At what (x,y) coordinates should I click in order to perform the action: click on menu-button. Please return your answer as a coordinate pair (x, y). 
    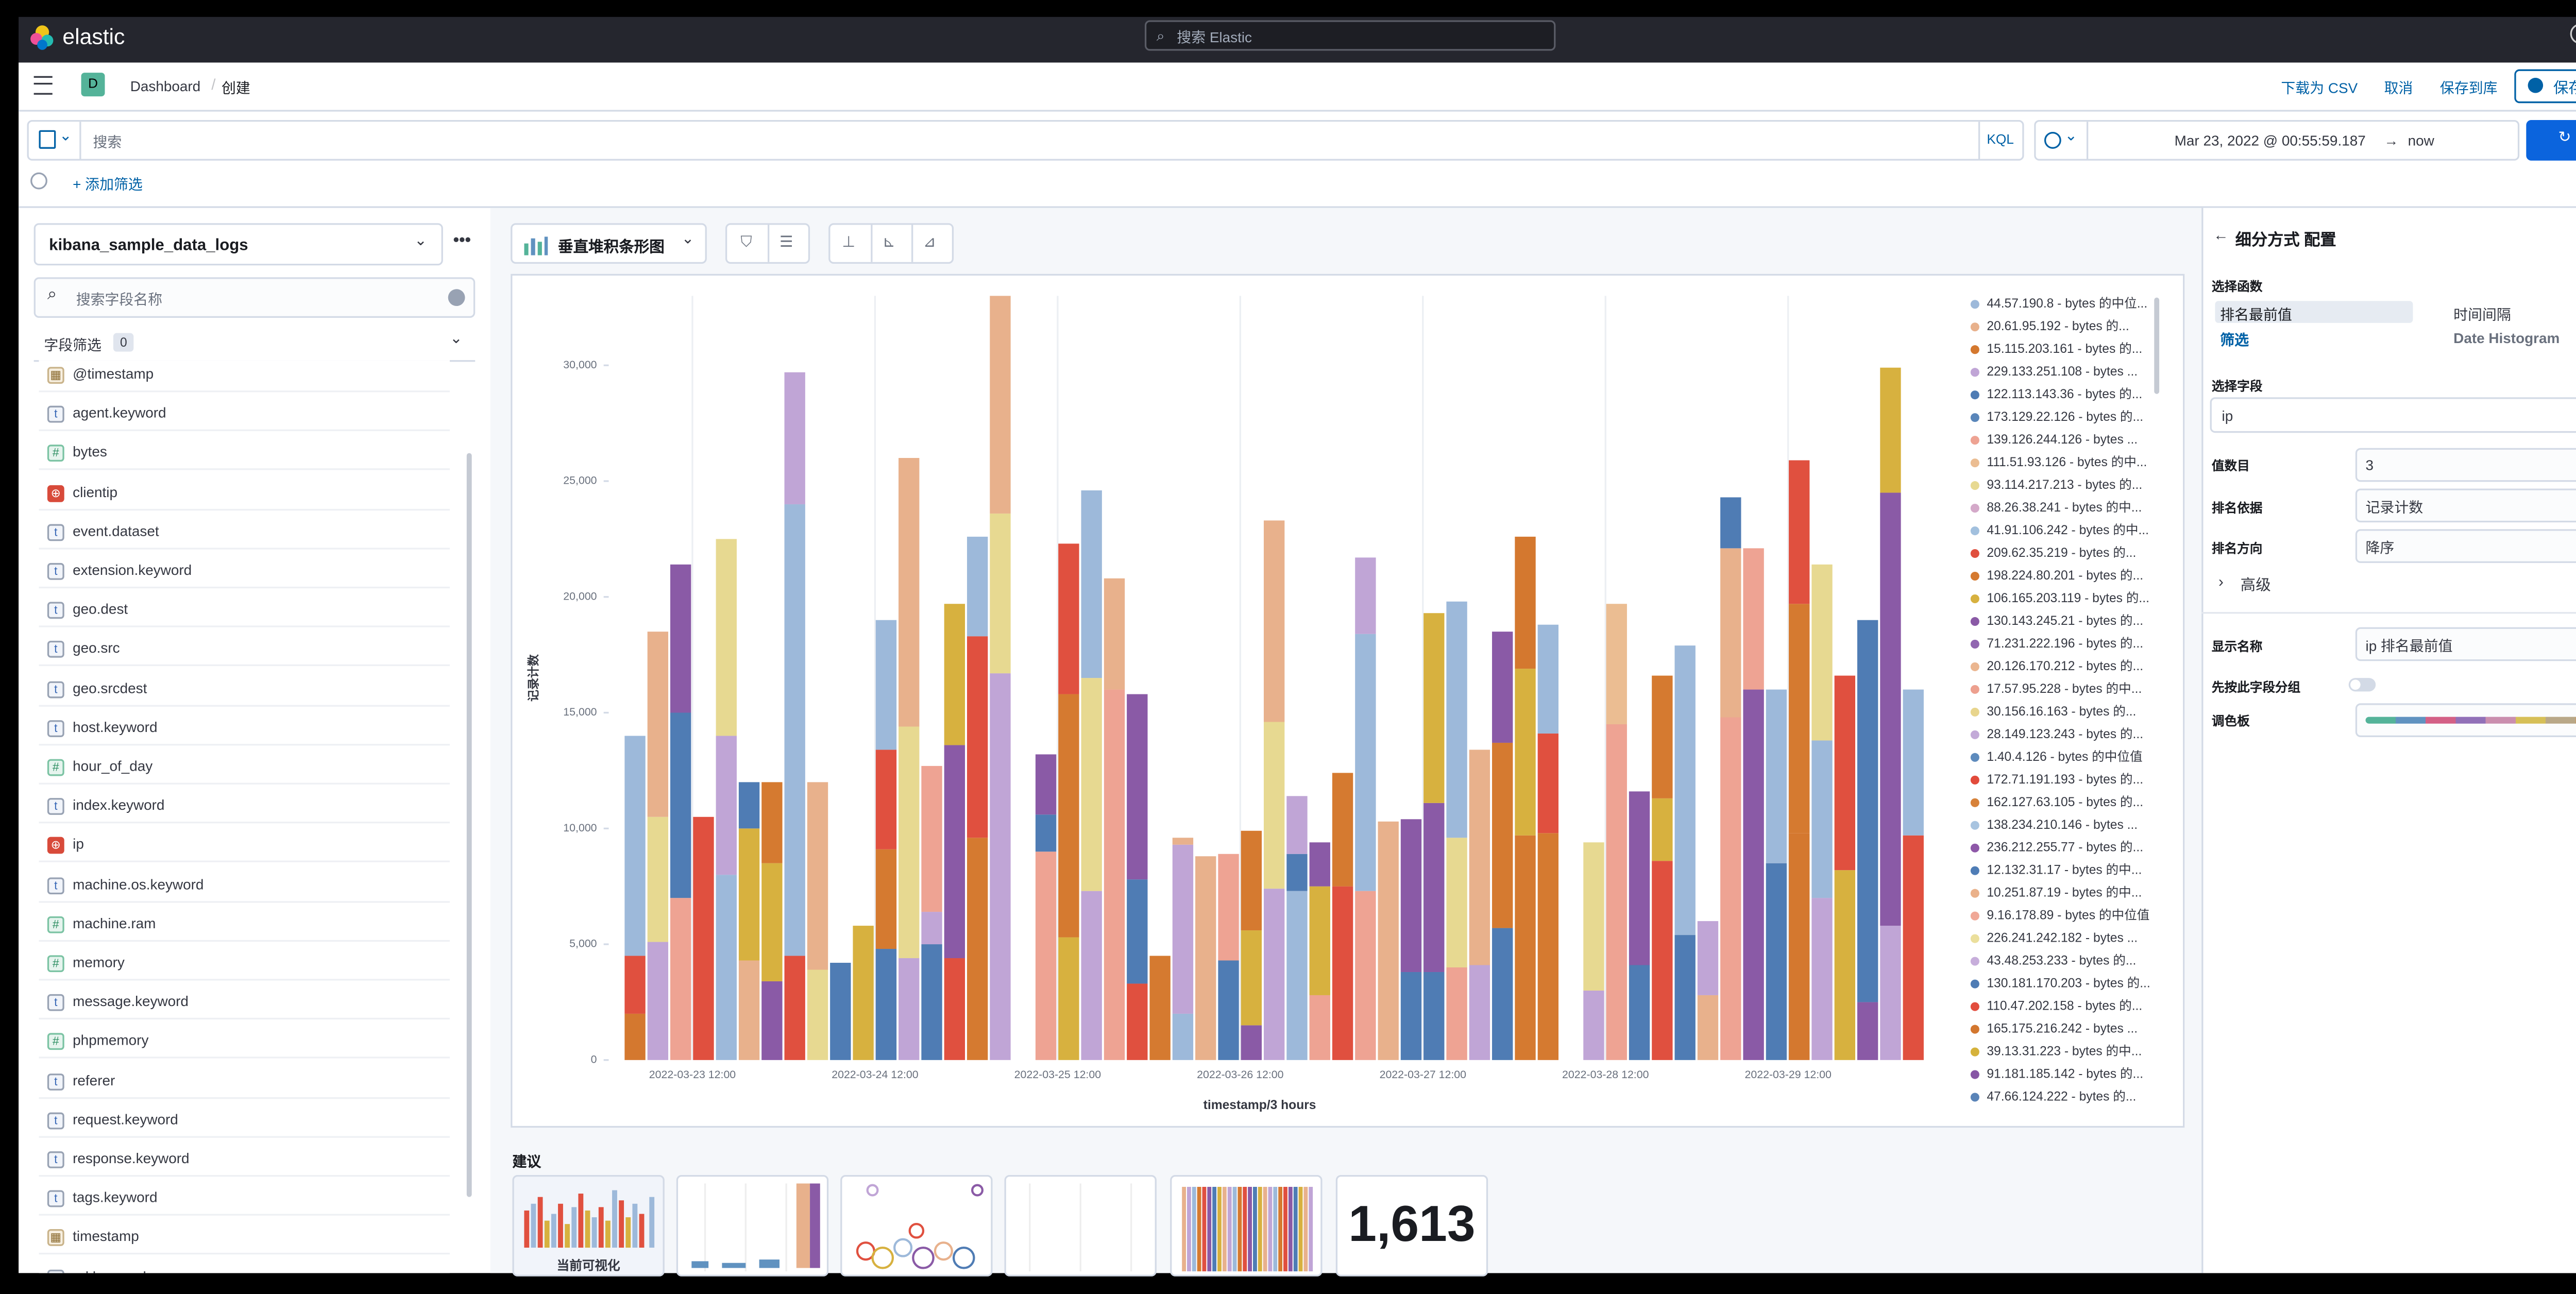
    Looking at the image, I should click on (43, 85).